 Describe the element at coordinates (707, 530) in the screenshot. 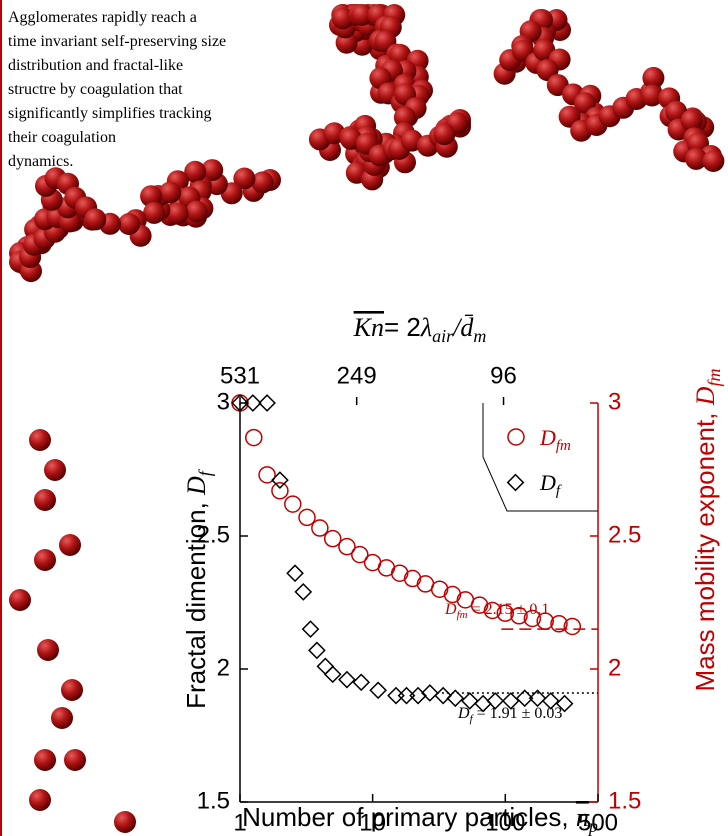

I see `y2-axis-title: Mass mobility exponent, Dfm` at that location.